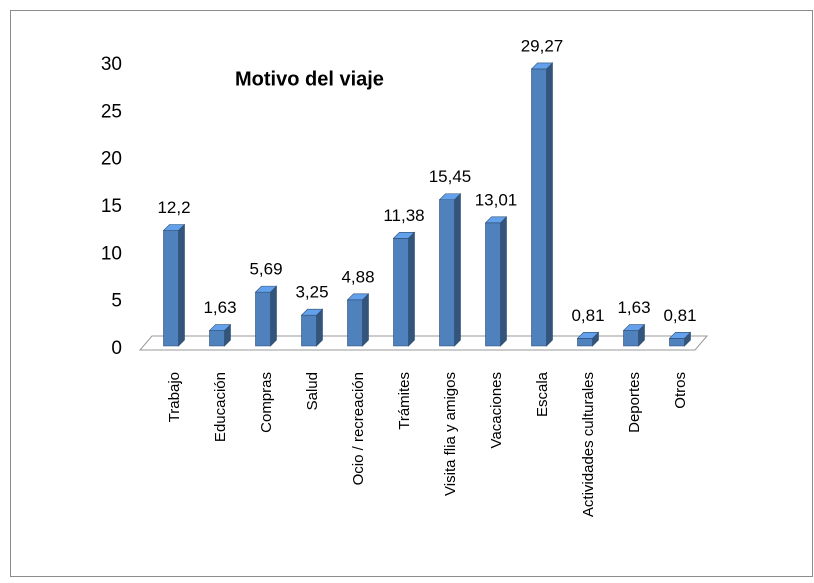  What do you see at coordinates (496, 410) in the screenshot?
I see `x-tick-label: Vacaciones` at bounding box center [496, 410].